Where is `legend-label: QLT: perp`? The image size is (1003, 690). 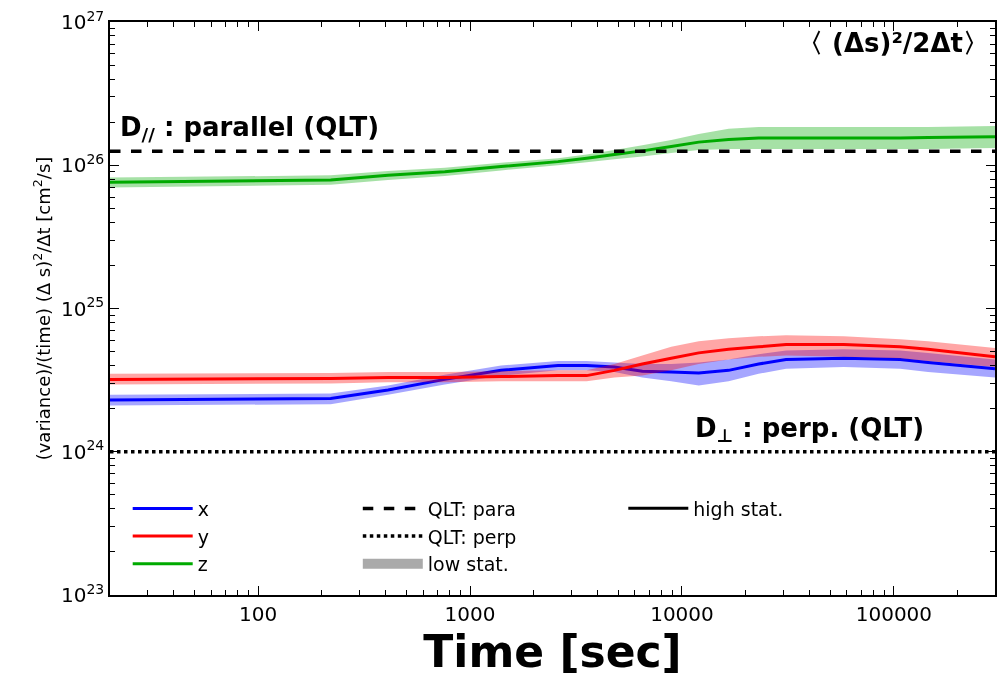 legend-label: QLT: perp is located at coordinates (472, 536).